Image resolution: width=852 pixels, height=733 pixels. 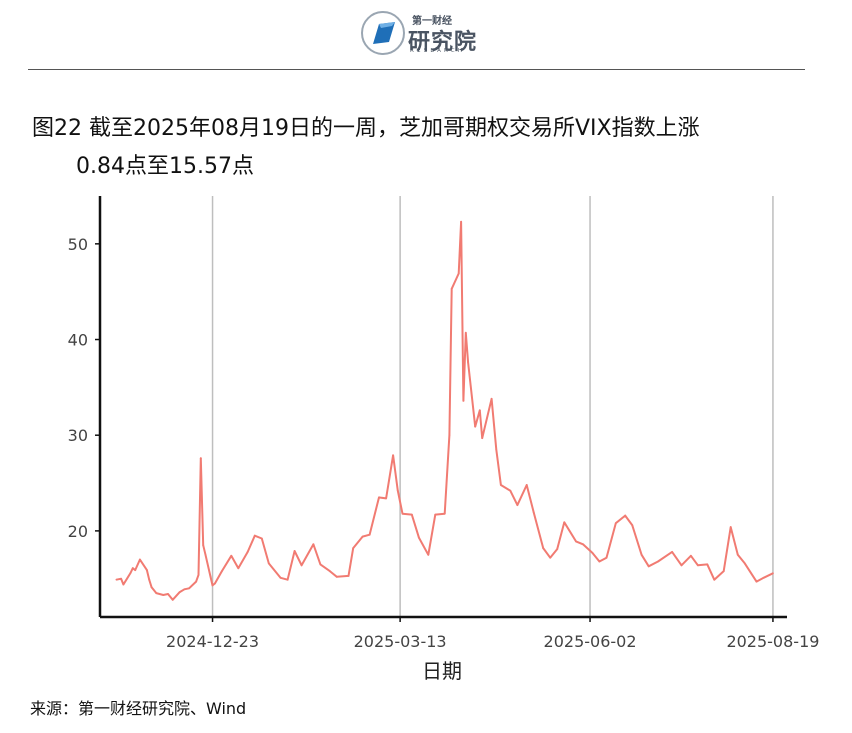 I want to click on chart-title-line-1: 图22 截至2025年08月19日的一周，芝加哥期权交易所VIX指数上涨, so click(x=366, y=128).